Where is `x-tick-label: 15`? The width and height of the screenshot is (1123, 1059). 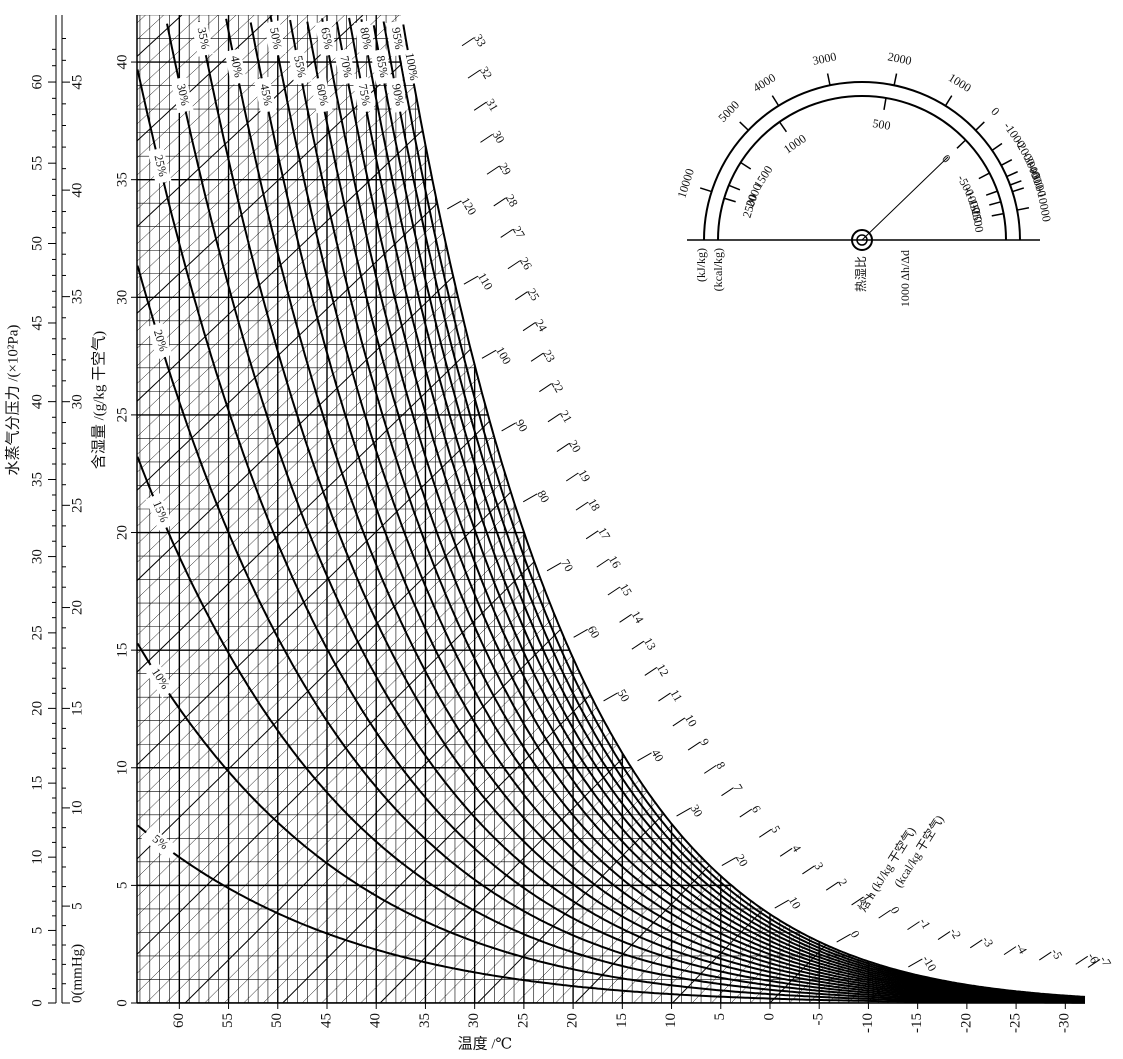 x-tick-label: 15 is located at coordinates (622, 1020).